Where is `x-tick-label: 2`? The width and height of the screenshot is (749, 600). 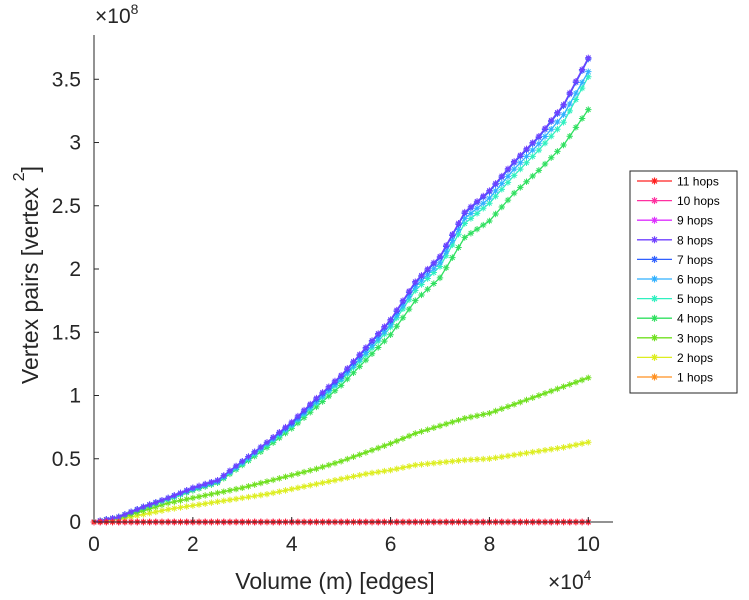
x-tick-label: 2 is located at coordinates (193, 544).